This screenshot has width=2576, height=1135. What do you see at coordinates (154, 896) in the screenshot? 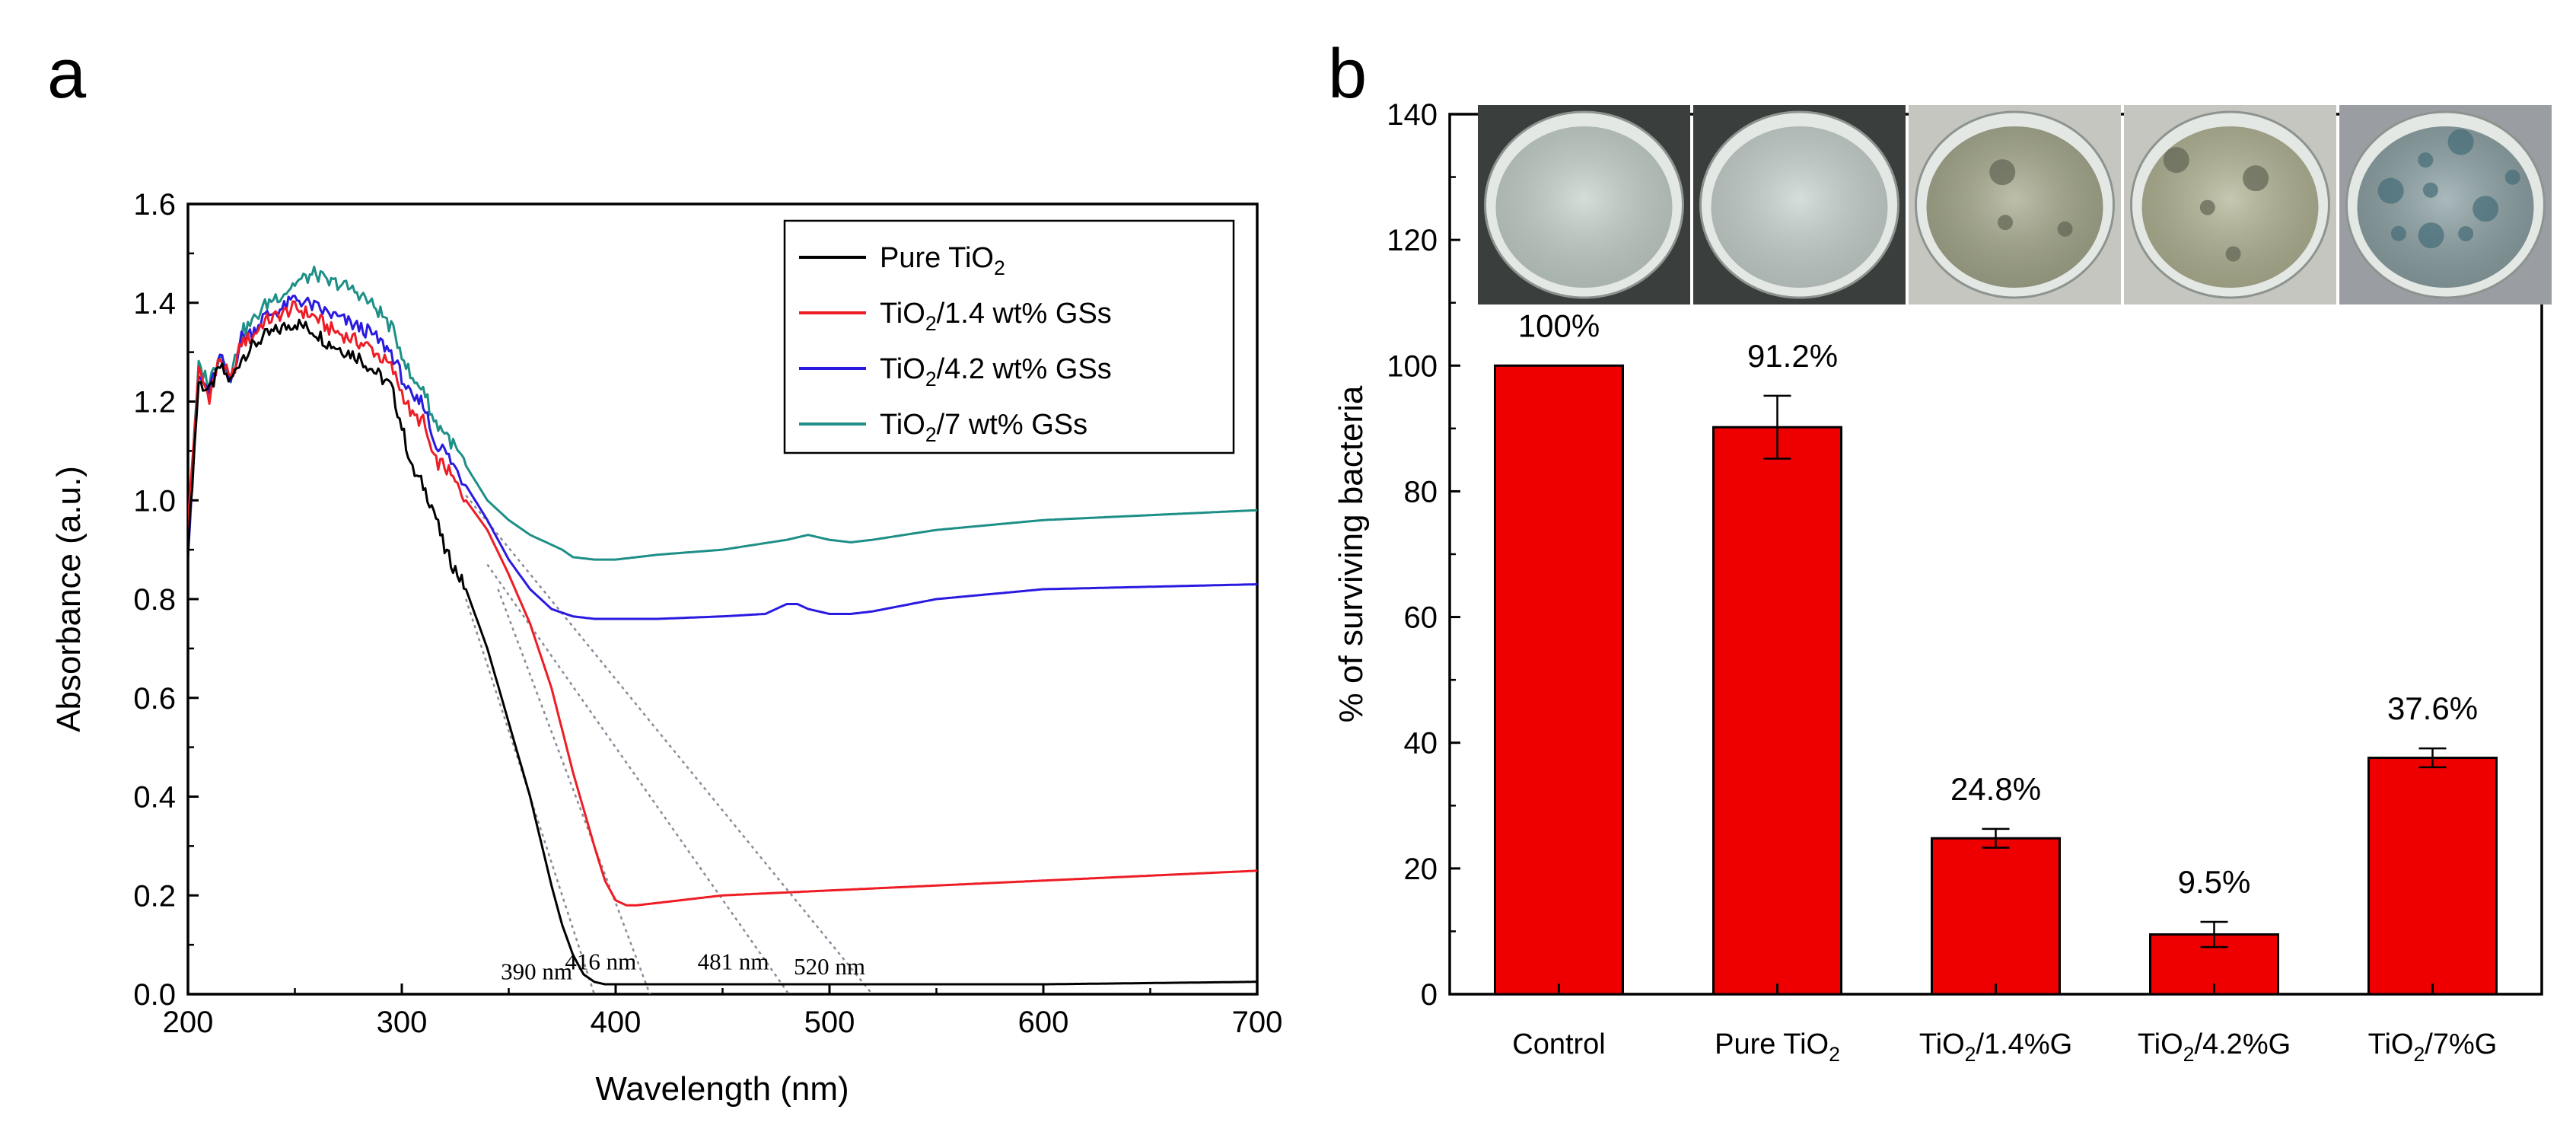
I see `y-tick-label: 0.2` at bounding box center [154, 896].